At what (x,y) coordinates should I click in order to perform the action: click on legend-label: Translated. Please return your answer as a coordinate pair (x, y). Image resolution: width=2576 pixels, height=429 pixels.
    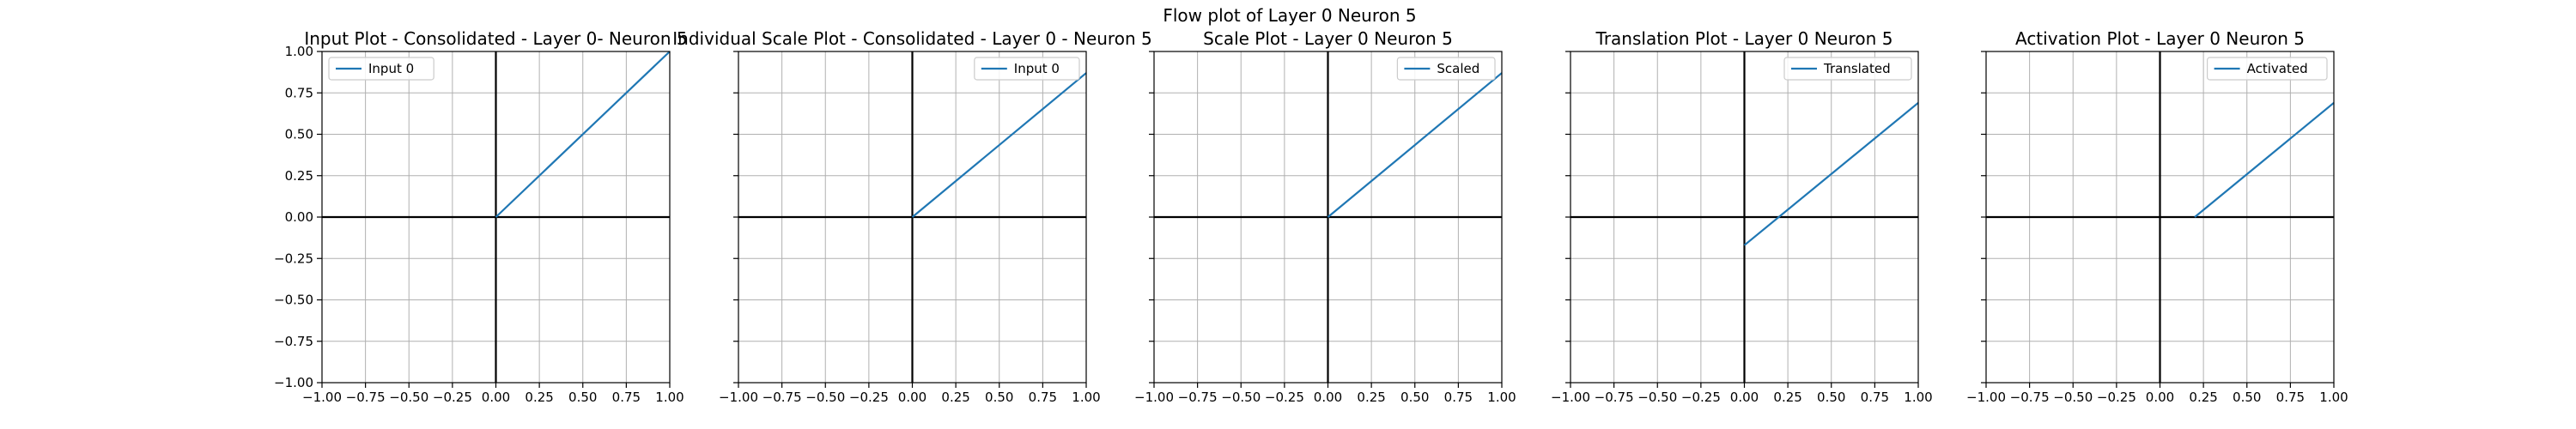
    Looking at the image, I should click on (1857, 68).